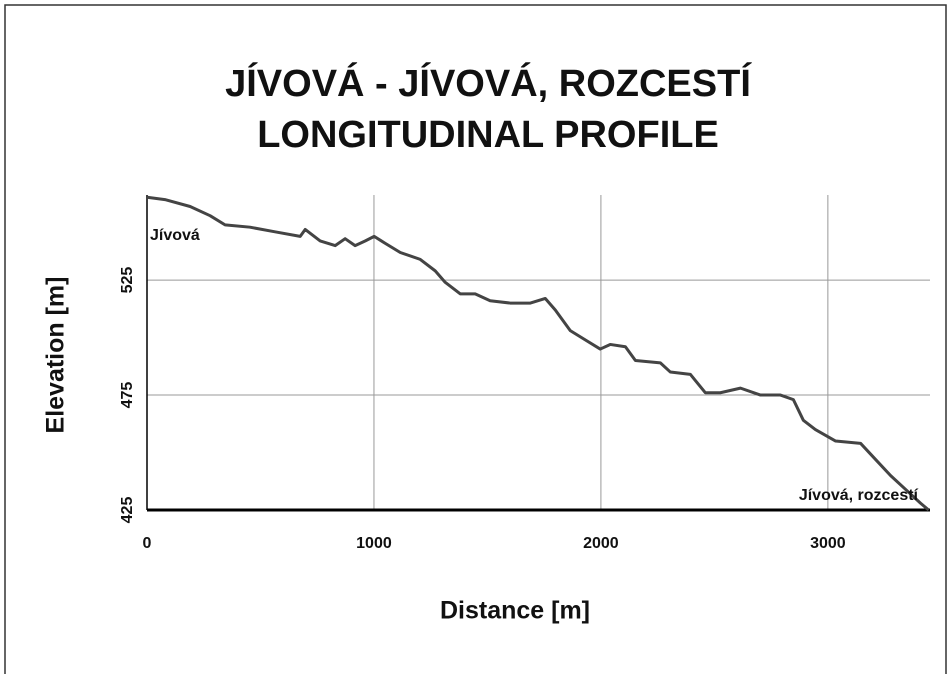 The width and height of the screenshot is (951, 674). I want to click on y-tick-label: 425, so click(127, 510).